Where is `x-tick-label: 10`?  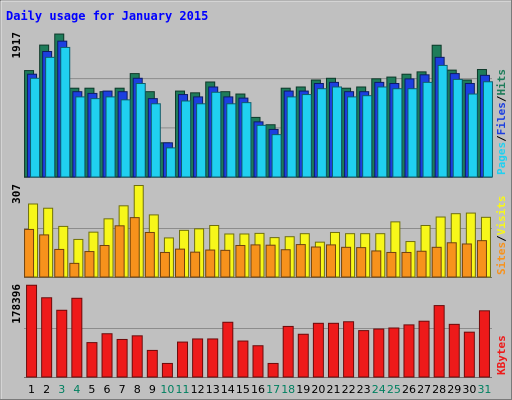
x-tick-label: 10 is located at coordinates (167, 389).